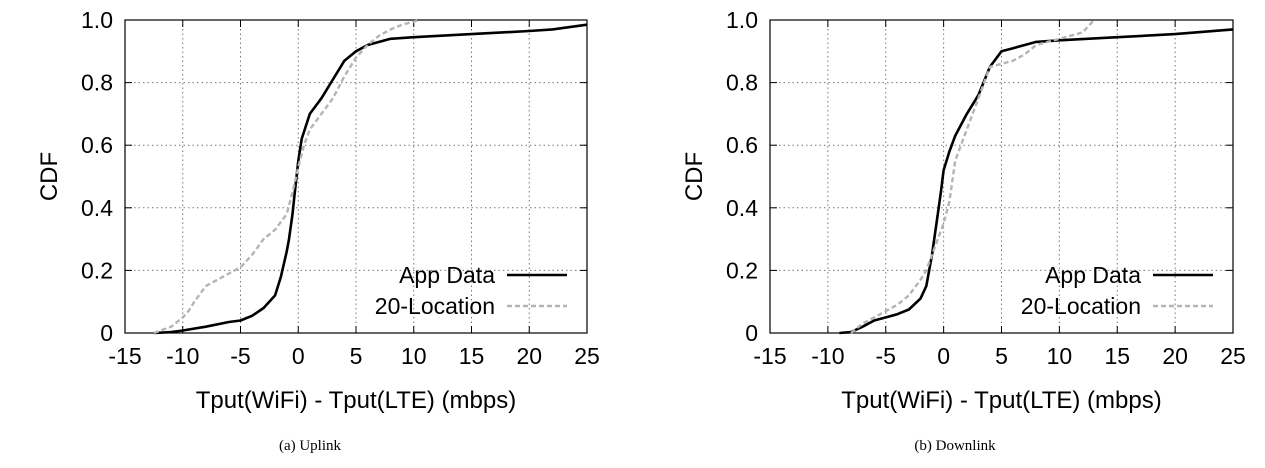  Describe the element at coordinates (955, 446) in the screenshot. I see `downlink-caption: (b) Downlink` at that location.